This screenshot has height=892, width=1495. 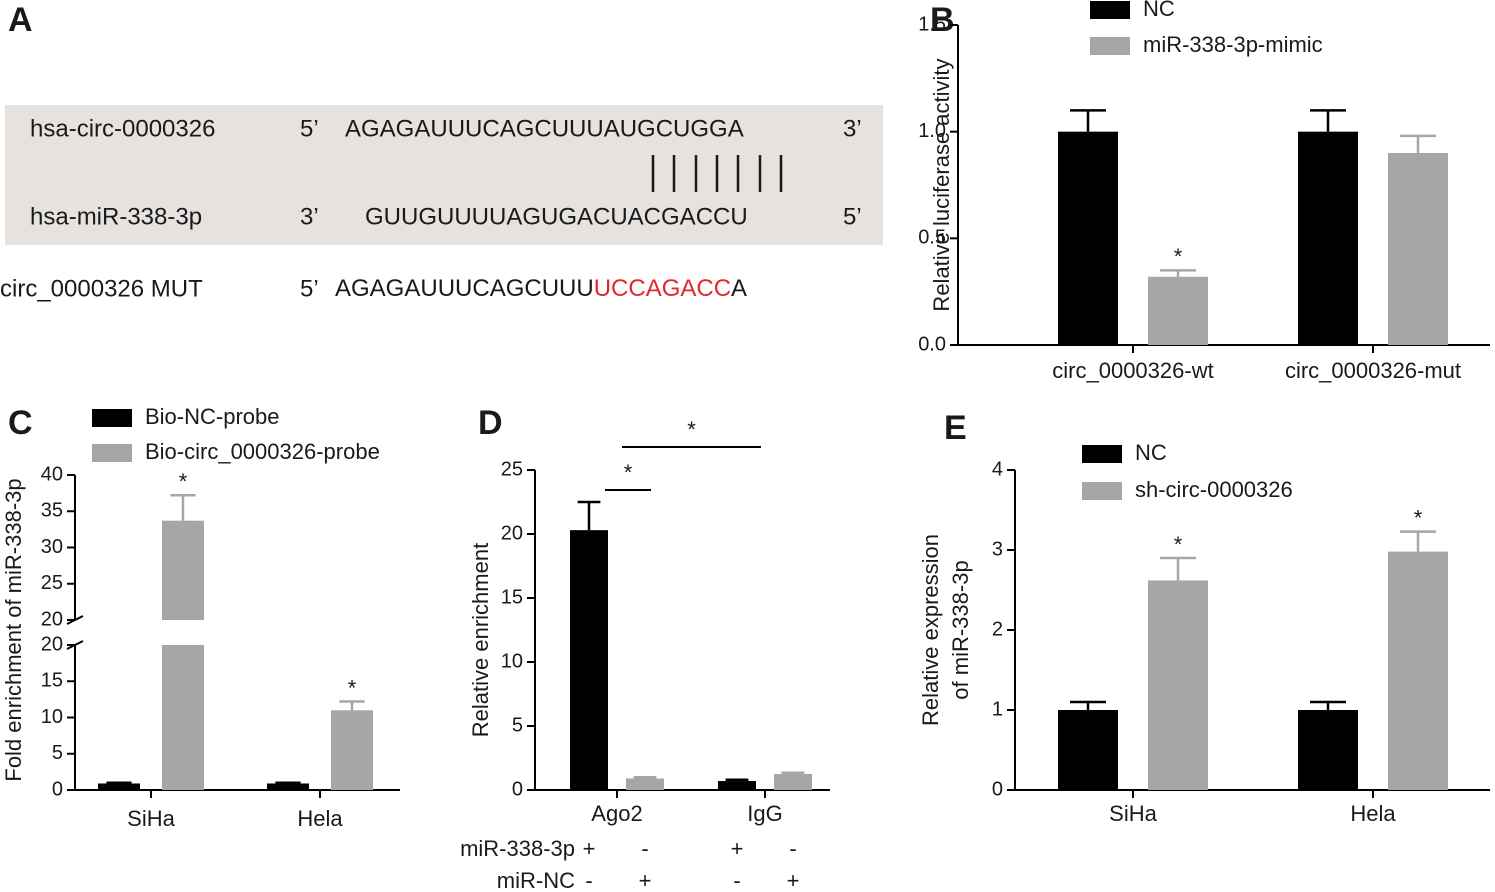 I want to click on y-tick-label: 4, so click(x=997, y=469).